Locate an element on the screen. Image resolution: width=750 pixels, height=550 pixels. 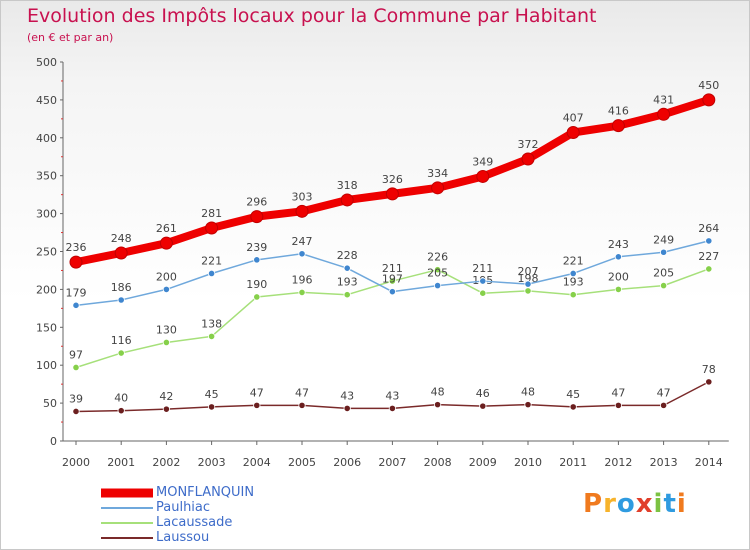
data-label-paulhiac: 211 is located at coordinates (482, 268).